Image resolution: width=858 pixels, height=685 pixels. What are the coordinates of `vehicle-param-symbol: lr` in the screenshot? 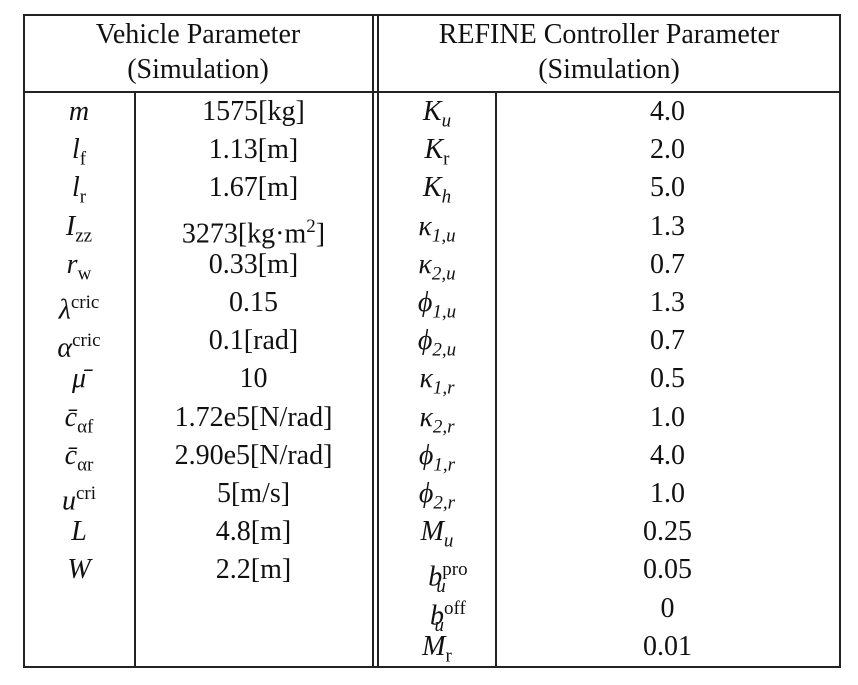 It's located at (79, 190).